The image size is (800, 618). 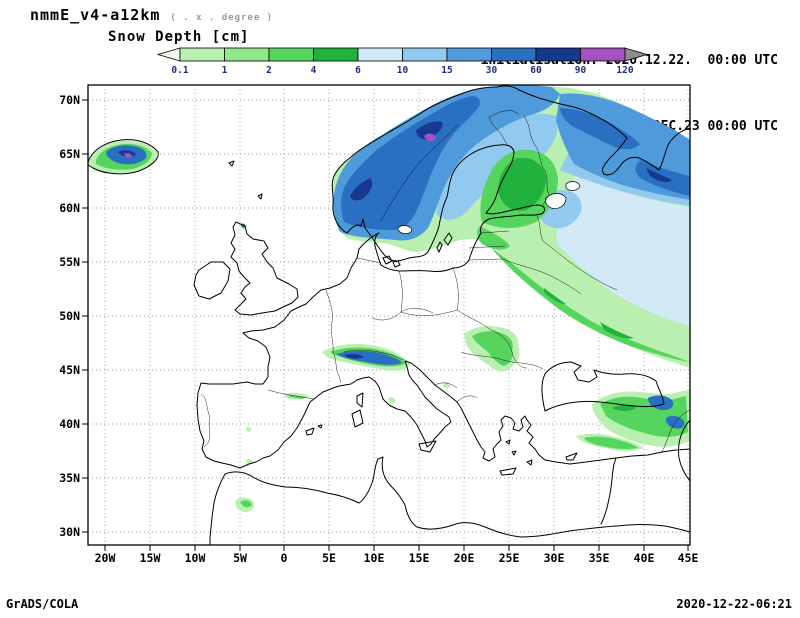 What do you see at coordinates (581, 70) in the screenshot?
I see `colorbar-label: 90` at bounding box center [581, 70].